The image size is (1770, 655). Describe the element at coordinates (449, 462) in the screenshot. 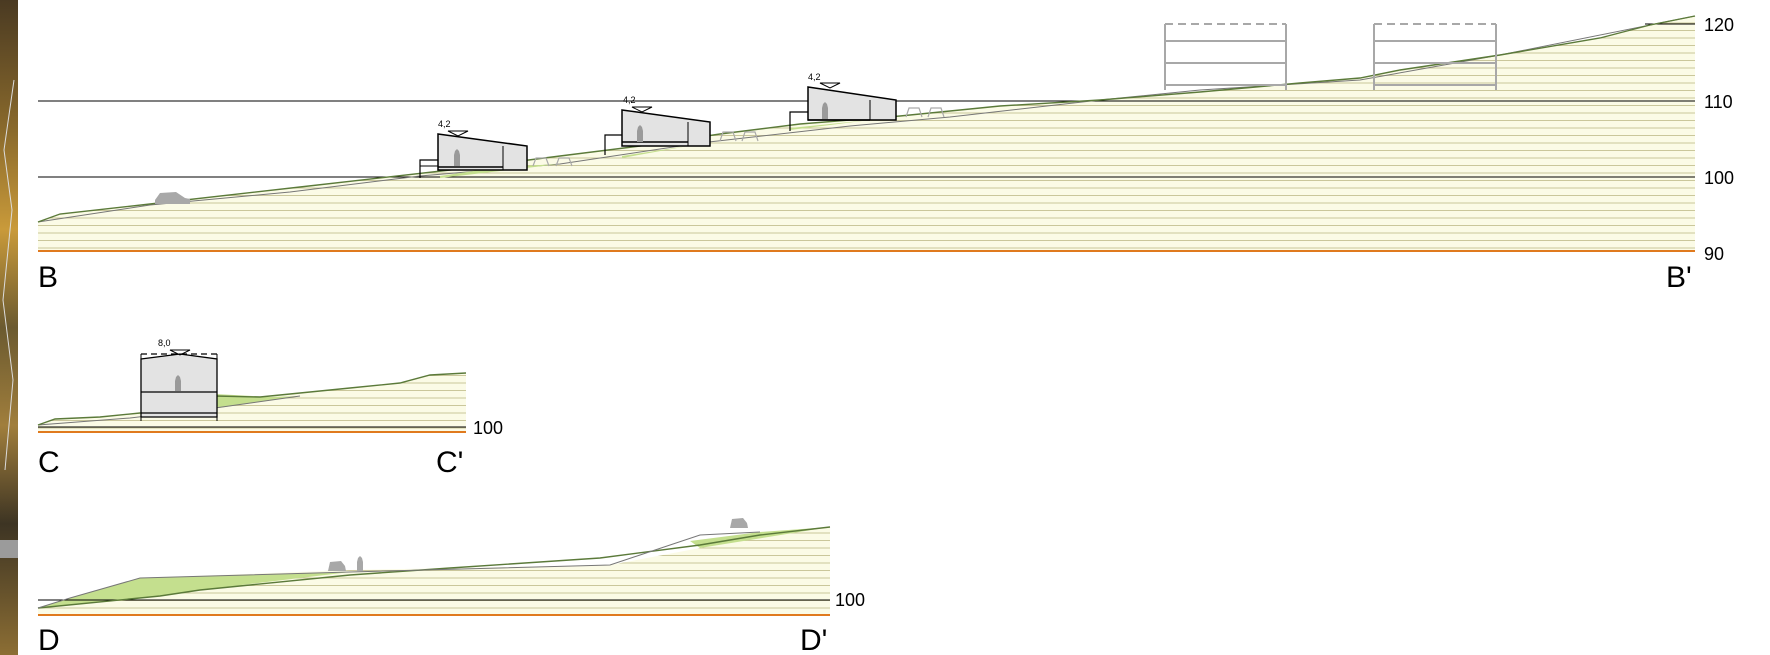

I see `cc-end-label: C'` at that location.